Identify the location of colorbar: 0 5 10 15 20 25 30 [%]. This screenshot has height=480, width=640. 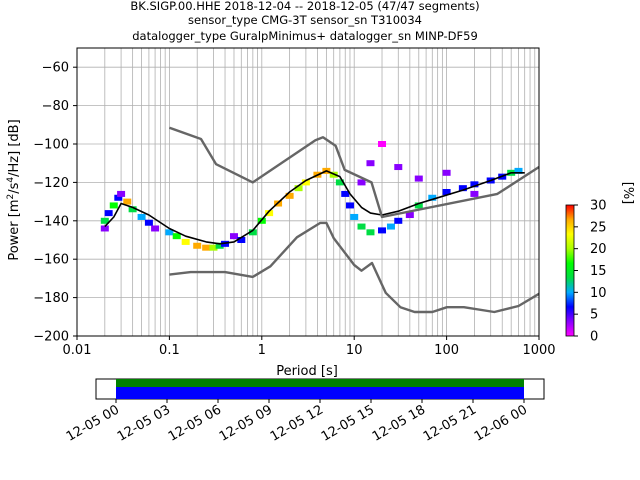
(600, 263).